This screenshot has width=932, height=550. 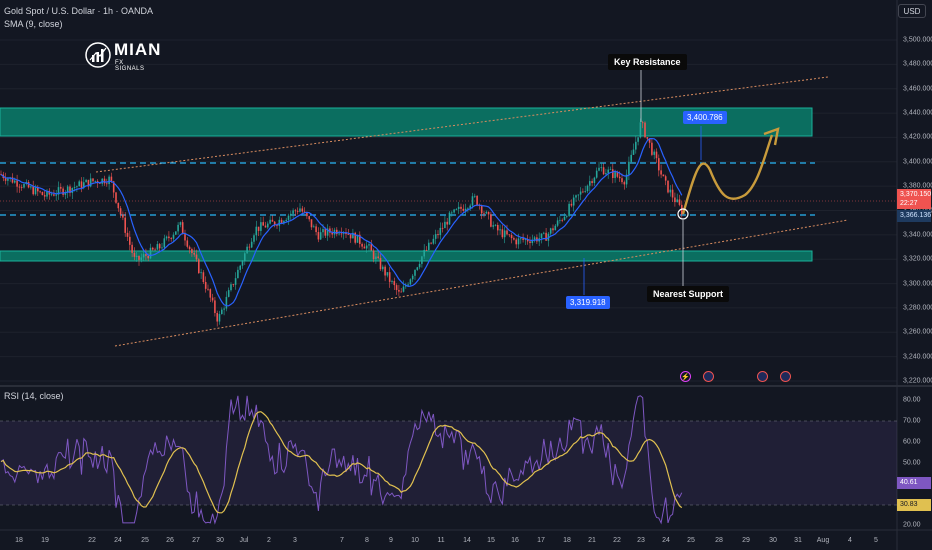 What do you see at coordinates (462, 124) in the screenshot?
I see `upper-channel-line` at bounding box center [462, 124].